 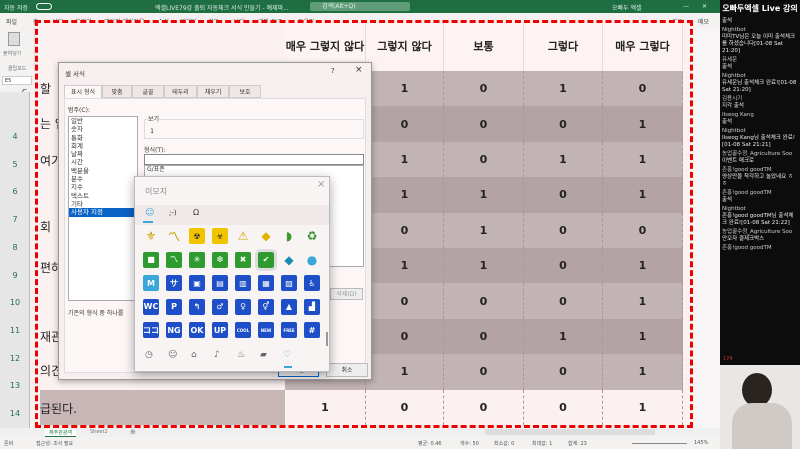 I want to click on part-alternation-mark-icon: 〽, so click(x=173, y=236).